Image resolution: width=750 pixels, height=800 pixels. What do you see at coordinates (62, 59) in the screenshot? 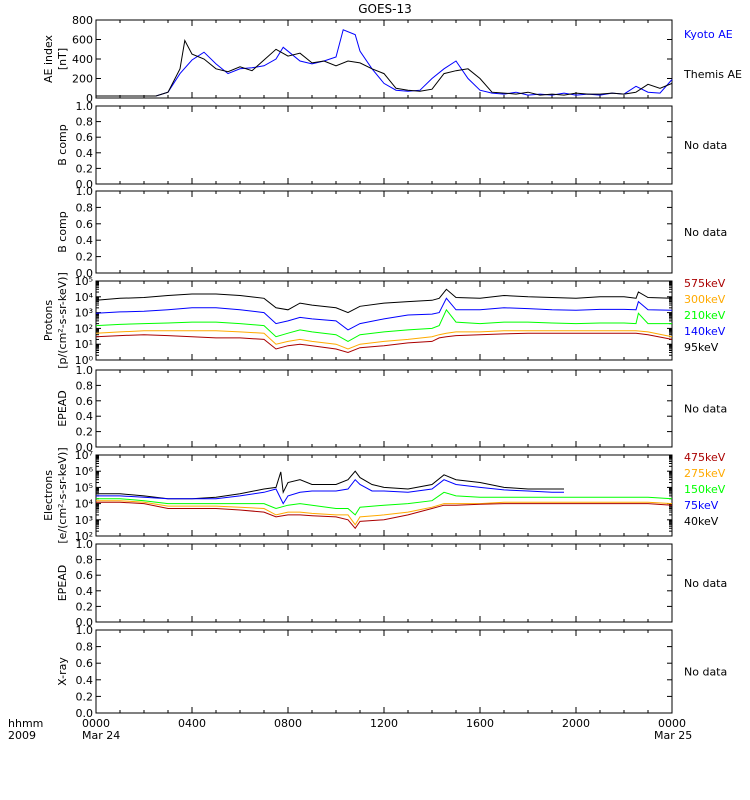
I see `y-axis-unit: [nT]` at bounding box center [62, 59].